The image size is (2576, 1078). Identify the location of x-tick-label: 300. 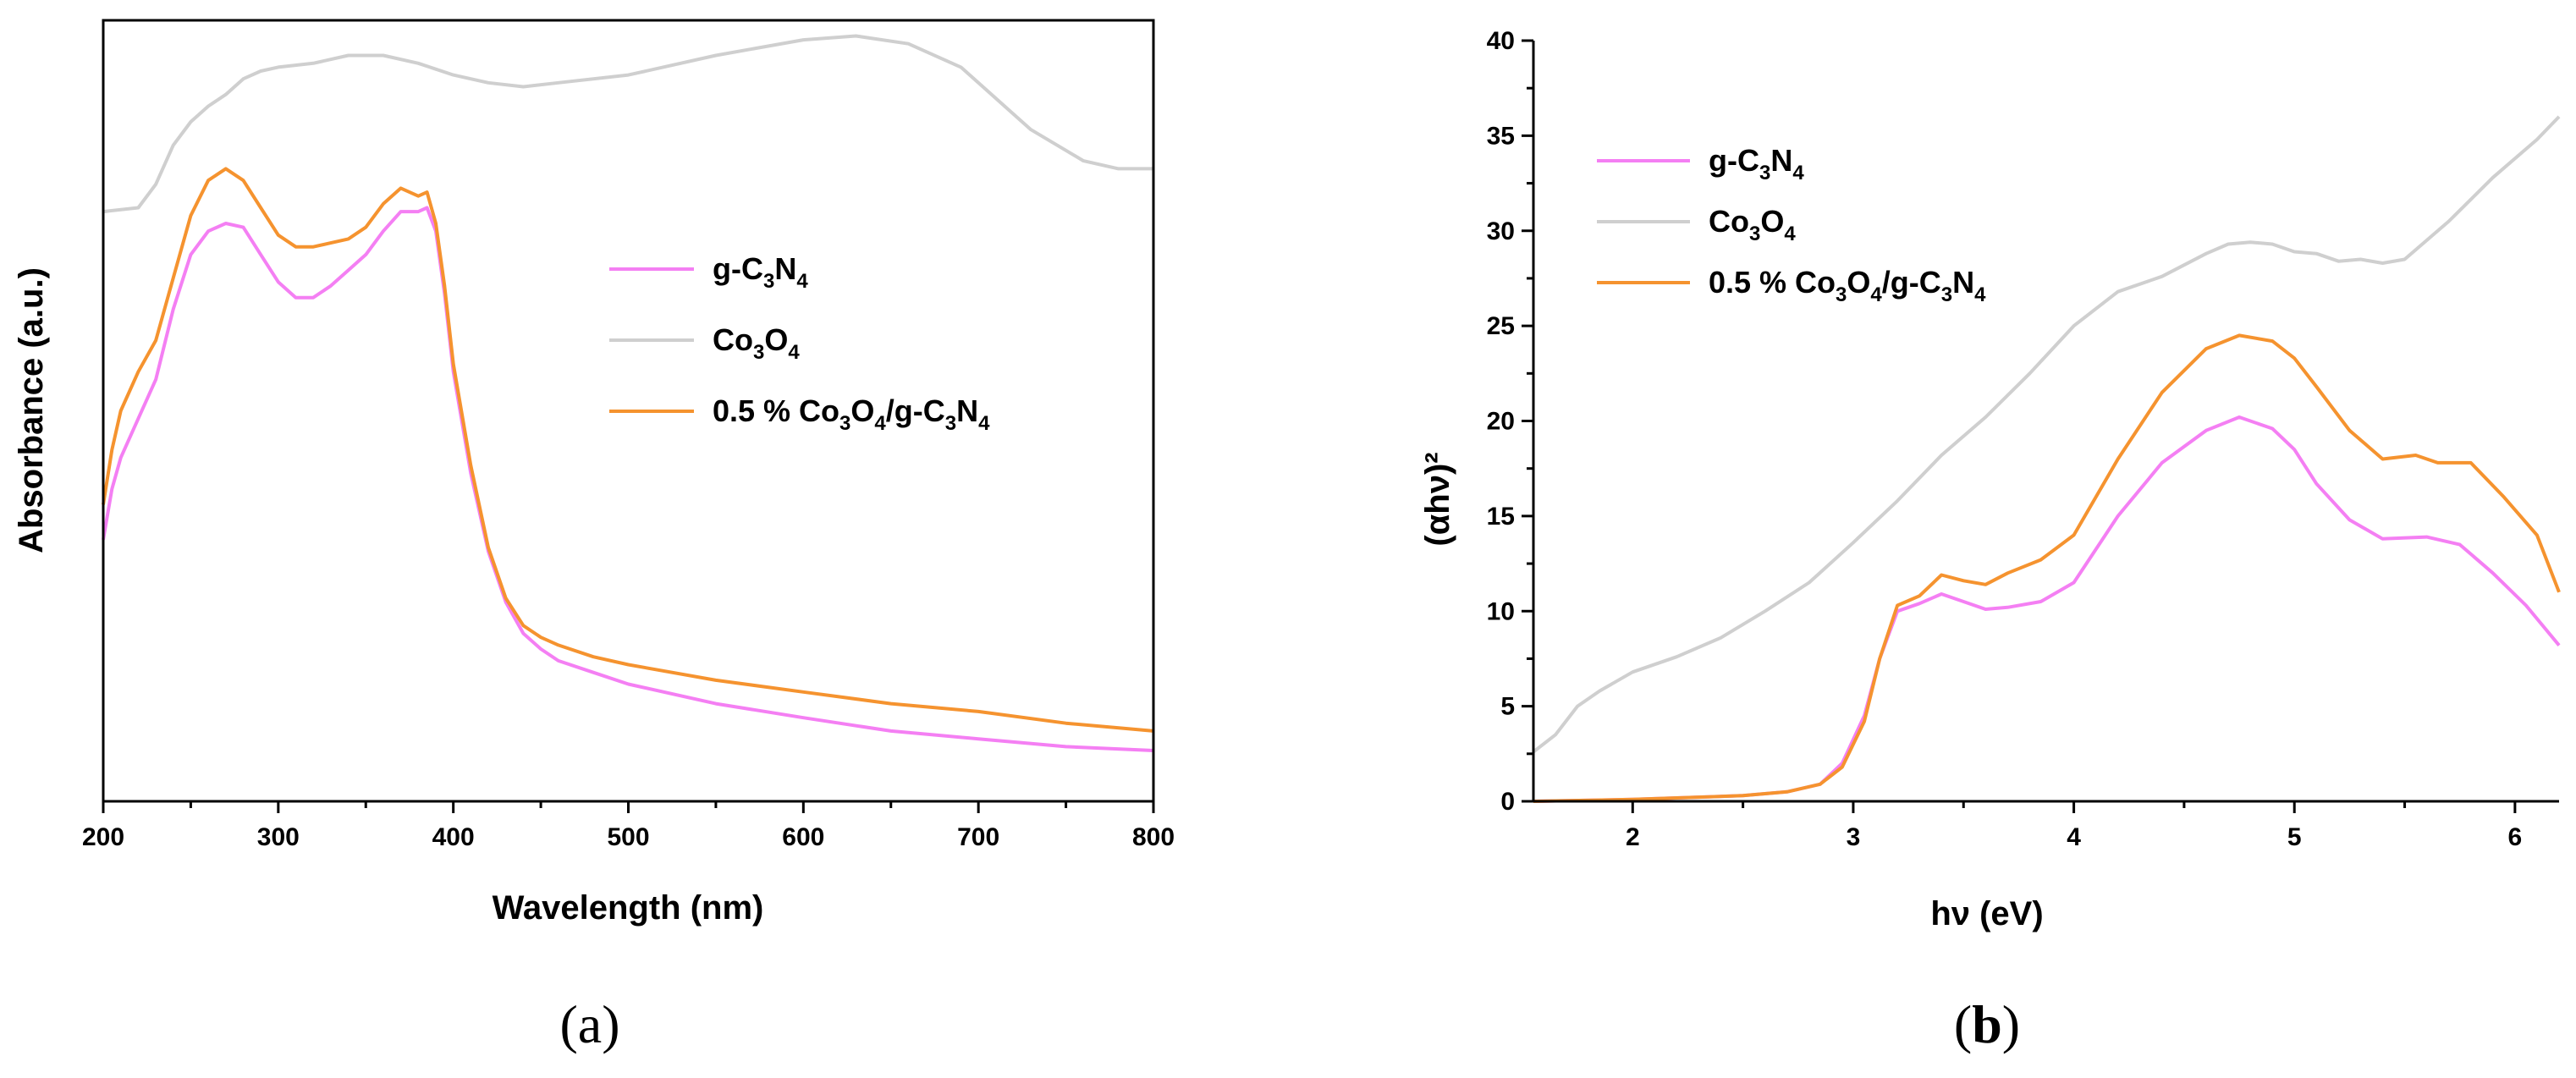
(278, 837).